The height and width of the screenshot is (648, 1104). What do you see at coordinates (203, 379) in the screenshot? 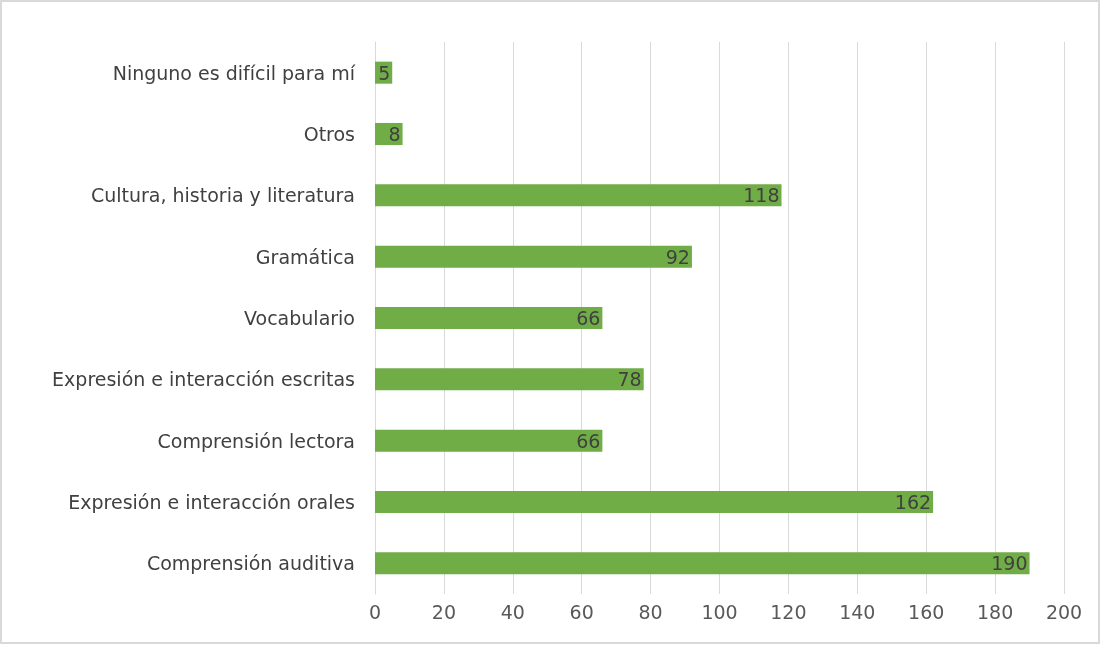
I see `y-tick-label: Expresión e interacción escritas` at bounding box center [203, 379].